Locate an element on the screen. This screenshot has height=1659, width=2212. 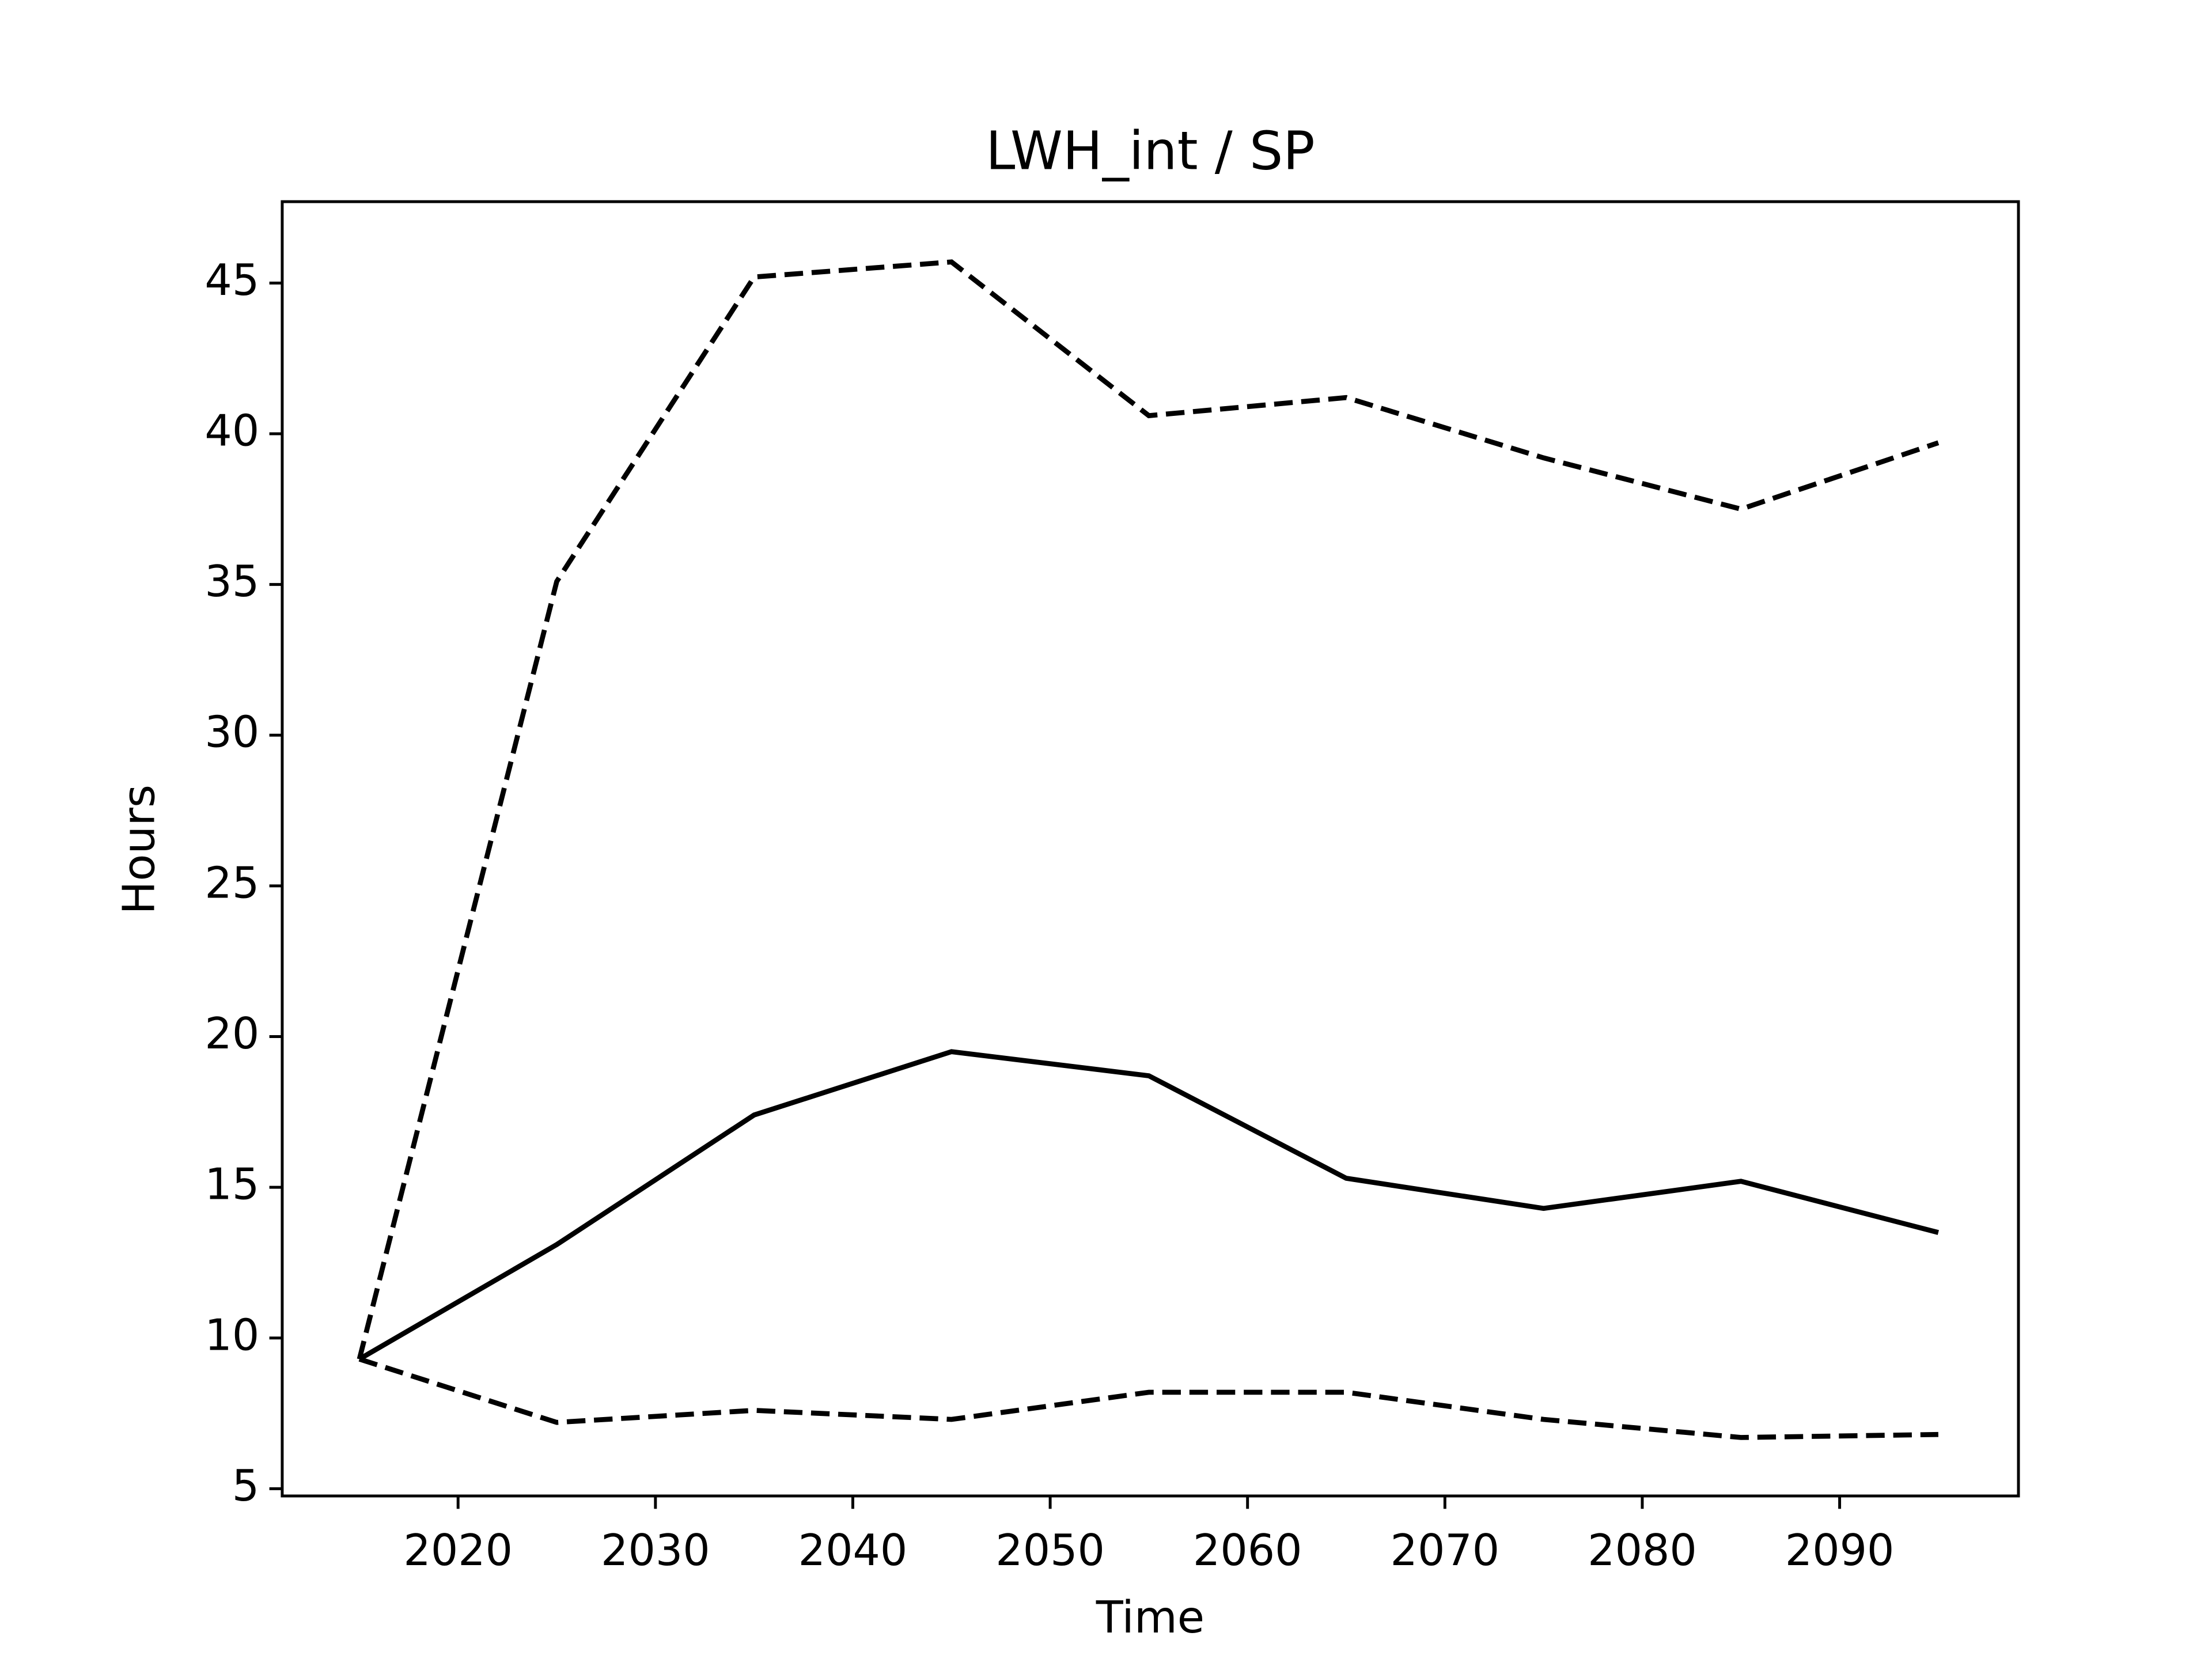
y-tick-label: 40 is located at coordinates (231, 431).